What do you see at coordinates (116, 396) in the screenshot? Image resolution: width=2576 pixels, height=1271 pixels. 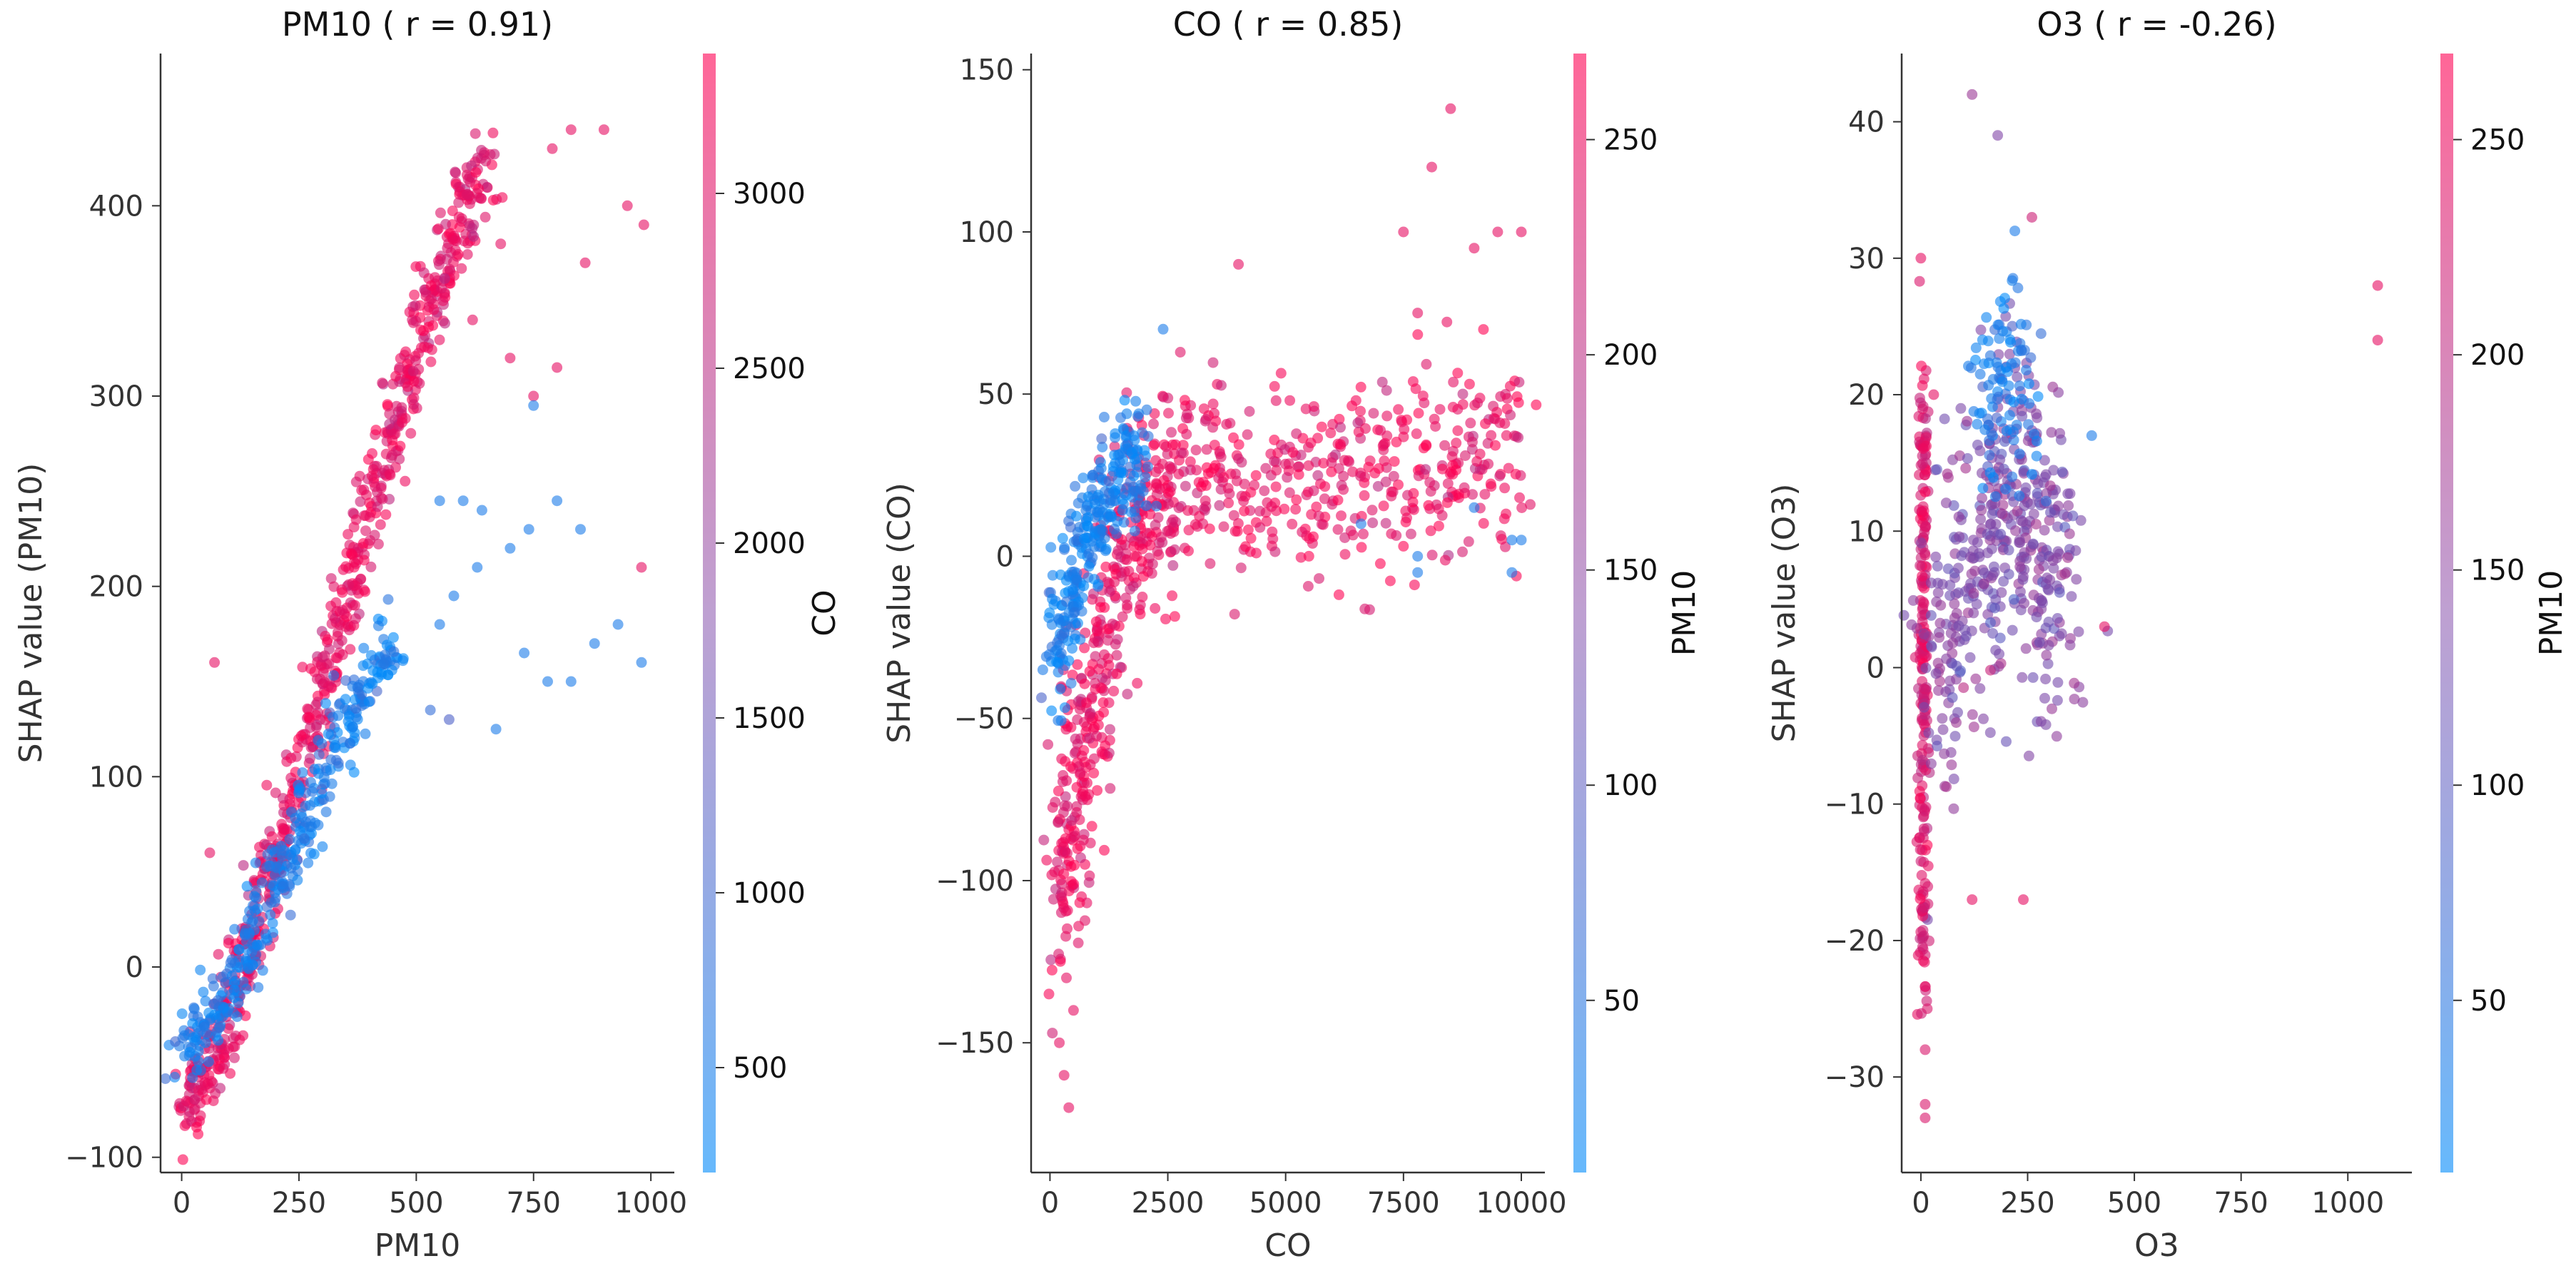 I see `y-tick-label: 300` at bounding box center [116, 396].